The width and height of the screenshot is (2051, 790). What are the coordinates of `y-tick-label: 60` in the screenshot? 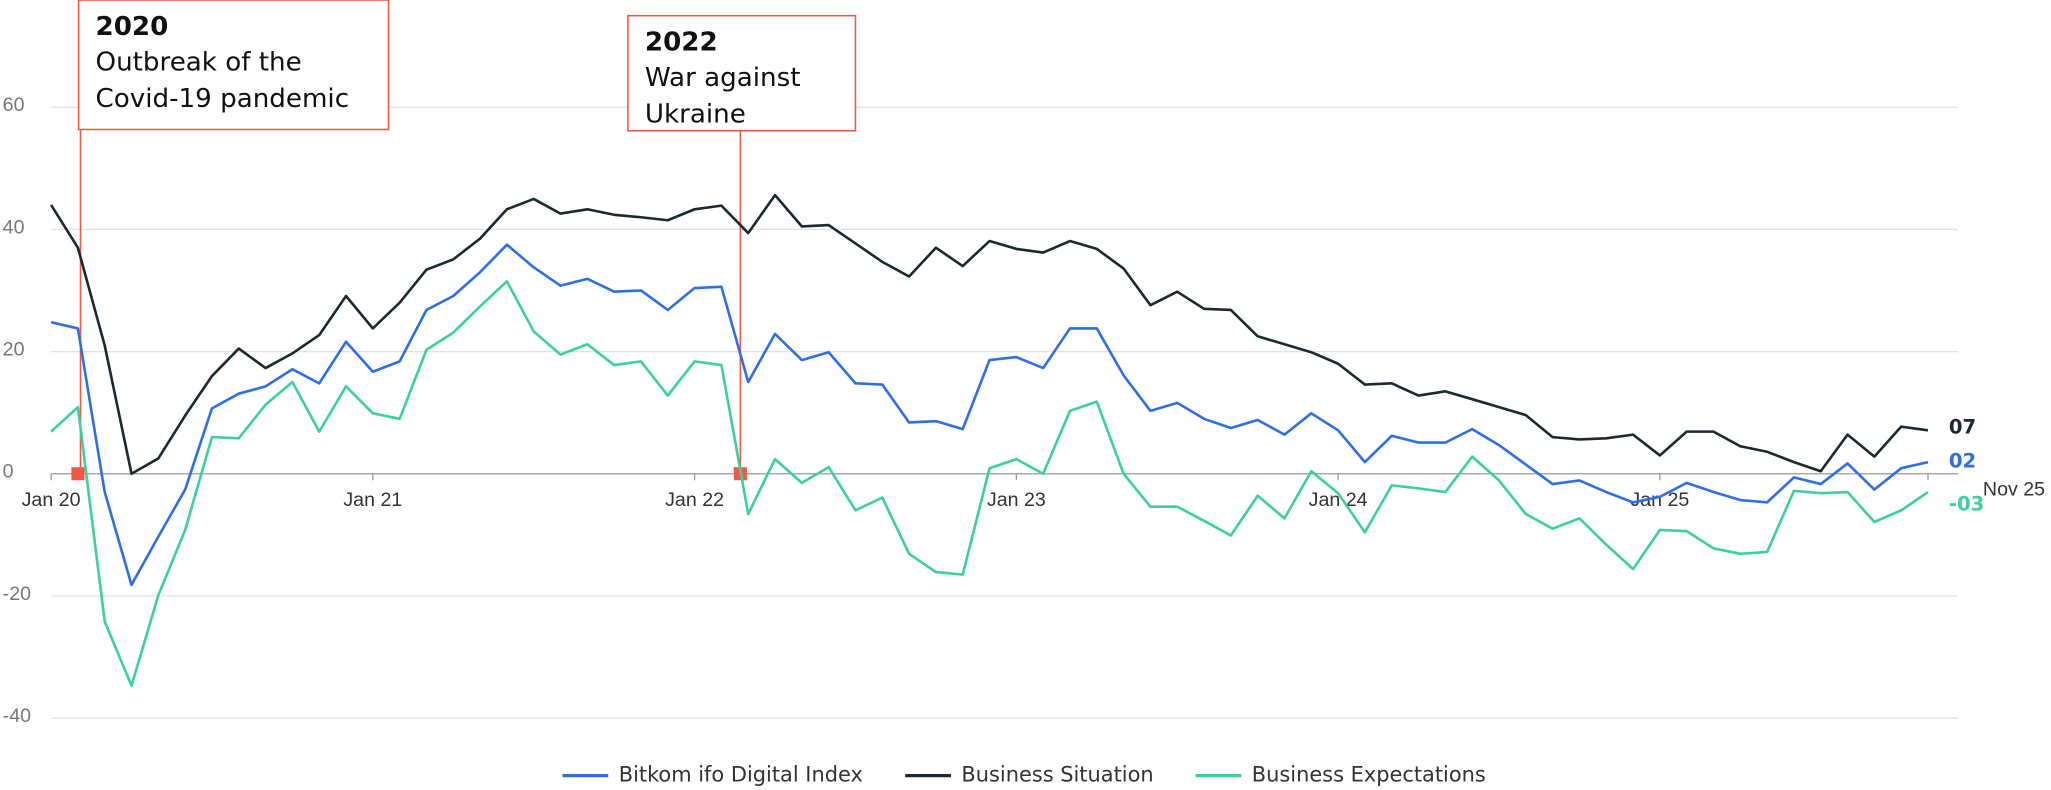 It's located at (14, 105).